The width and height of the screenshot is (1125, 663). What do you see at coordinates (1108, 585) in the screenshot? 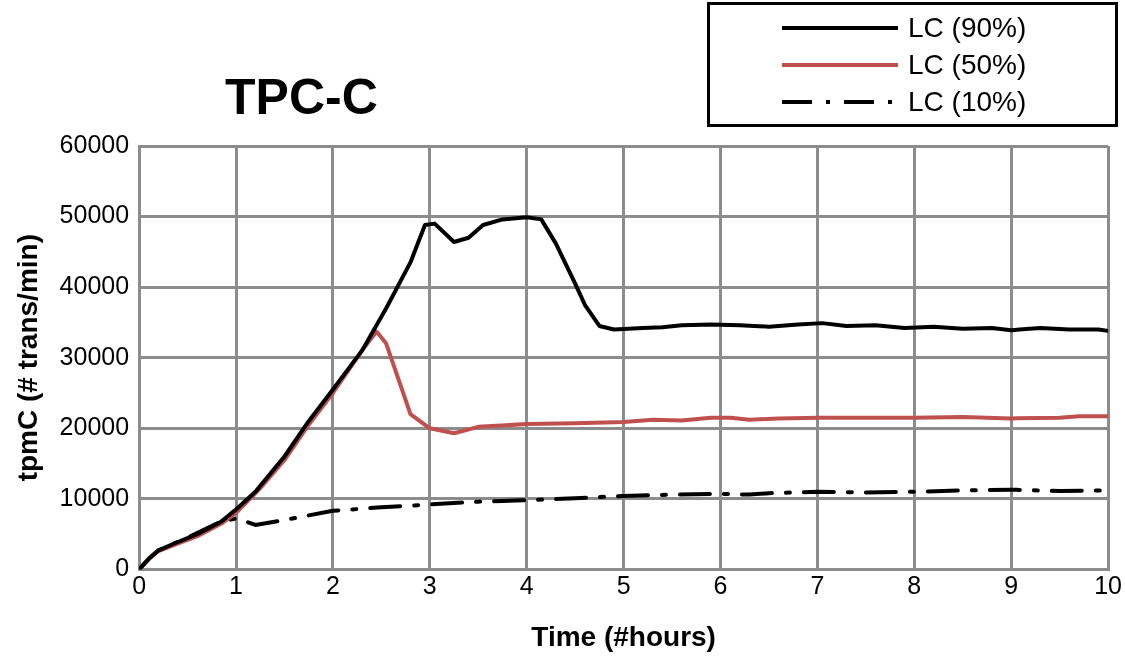
I see `x-tick-label: 10` at bounding box center [1108, 585].